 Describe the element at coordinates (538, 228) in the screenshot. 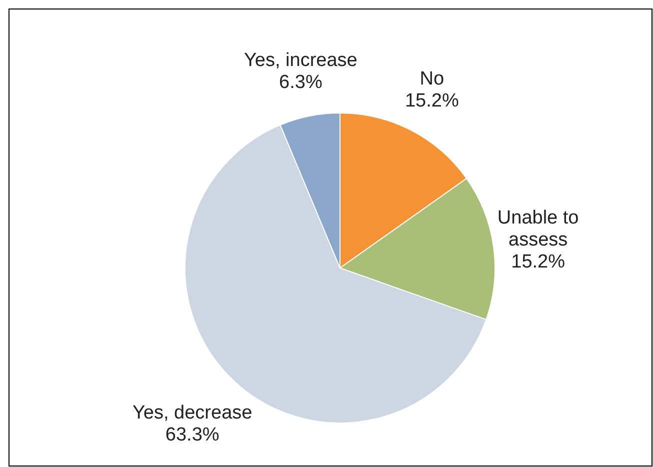

I see `slice-label: Unable to assess` at that location.